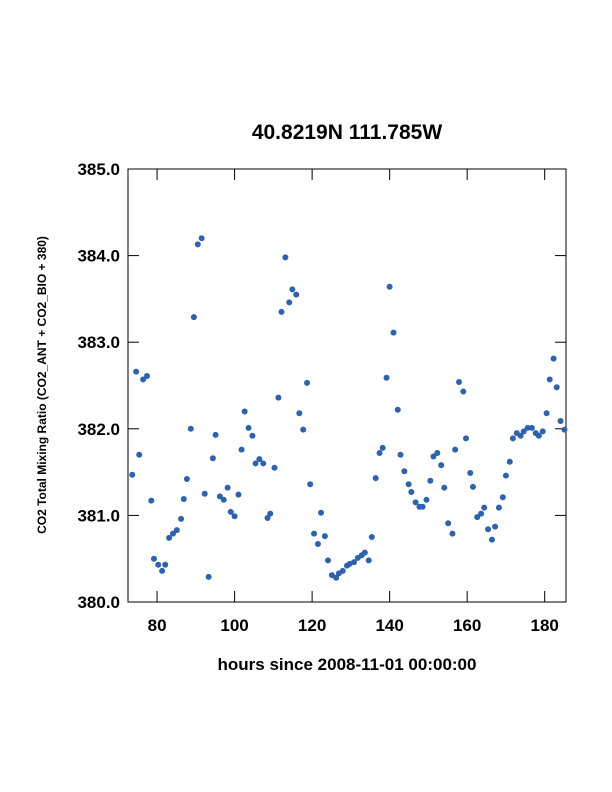 Image resolution: width=612 pixels, height=792 pixels. Describe the element at coordinates (467, 625) in the screenshot. I see `x-tick-label: 160` at that location.